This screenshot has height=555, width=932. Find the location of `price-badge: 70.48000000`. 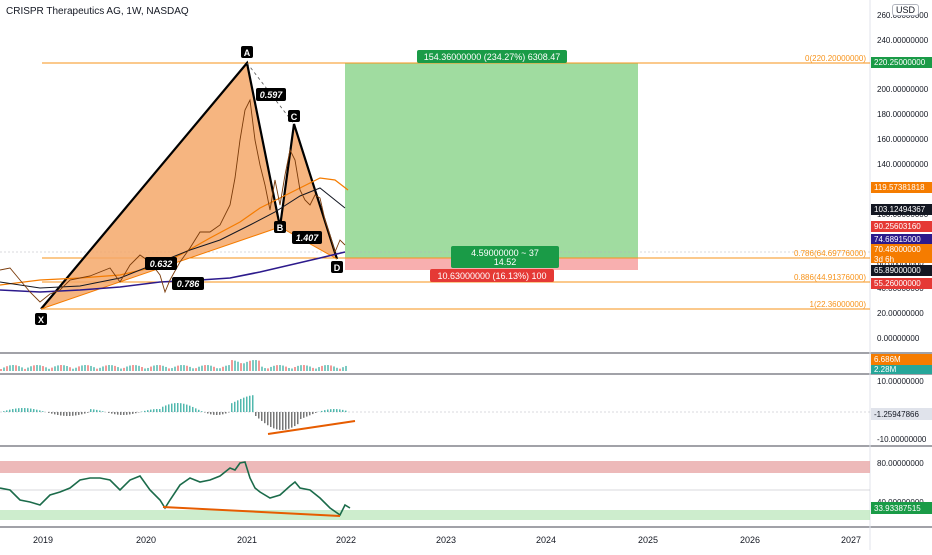

price-badge: 70.48000000 is located at coordinates (901, 249).